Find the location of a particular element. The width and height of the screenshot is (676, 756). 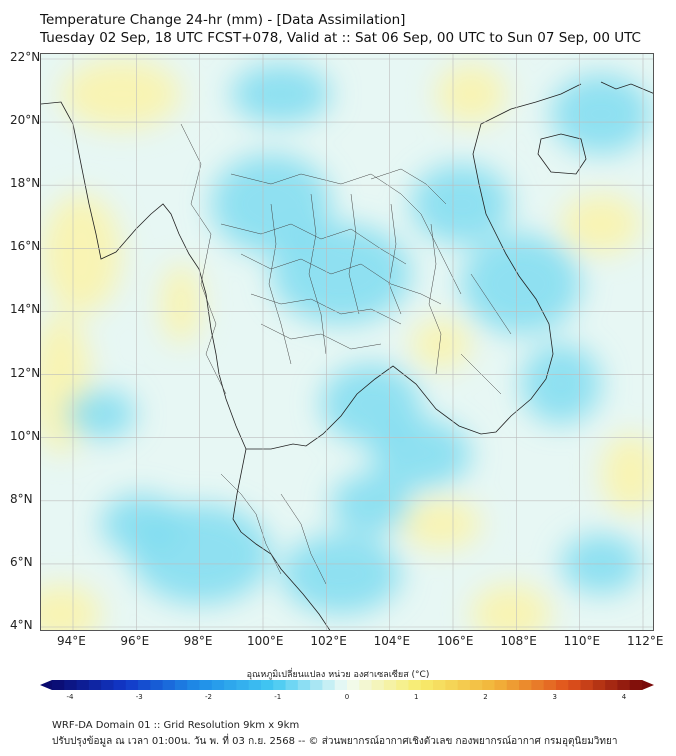

longitude-label: 98°E is located at coordinates (198, 641).